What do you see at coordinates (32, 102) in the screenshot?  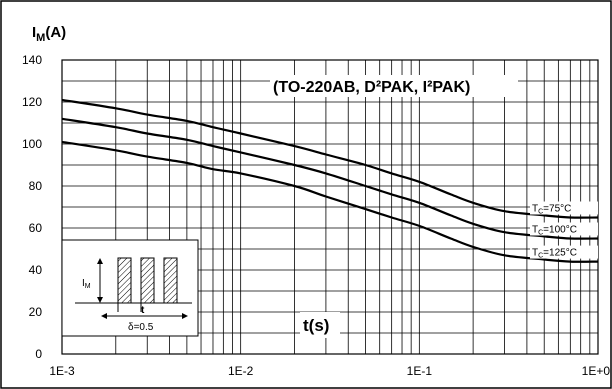 I see `y-tick-label: 120` at bounding box center [32, 102].